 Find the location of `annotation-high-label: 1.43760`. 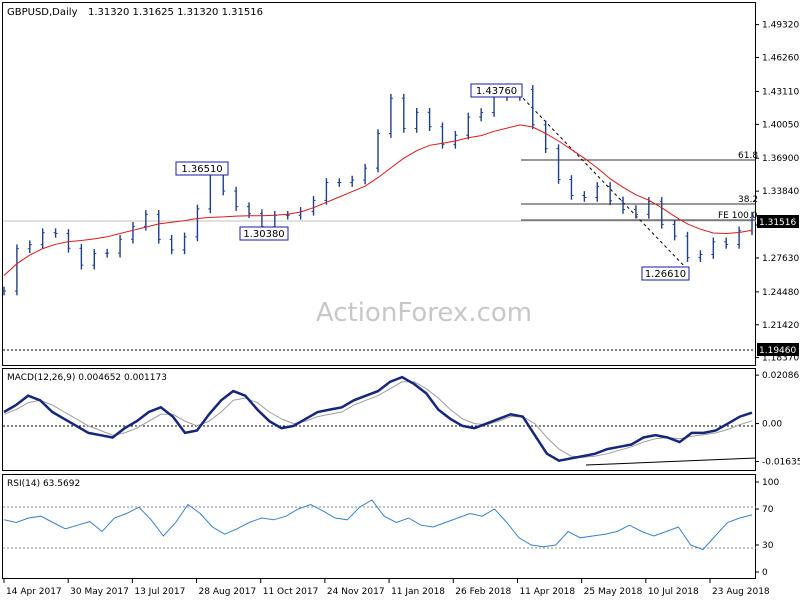

annotation-high-label: 1.43760 is located at coordinates (496, 91).